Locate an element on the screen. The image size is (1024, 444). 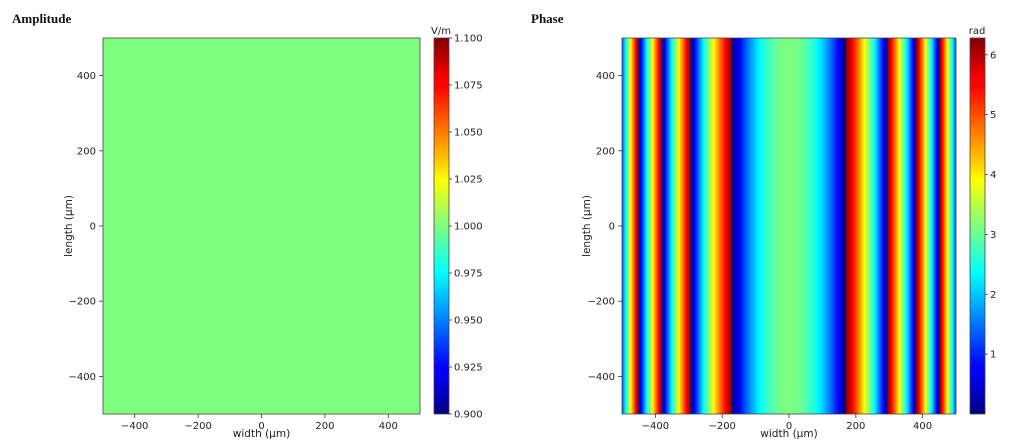
amplitude-y-tick-label: −200 is located at coordinates (82, 302).